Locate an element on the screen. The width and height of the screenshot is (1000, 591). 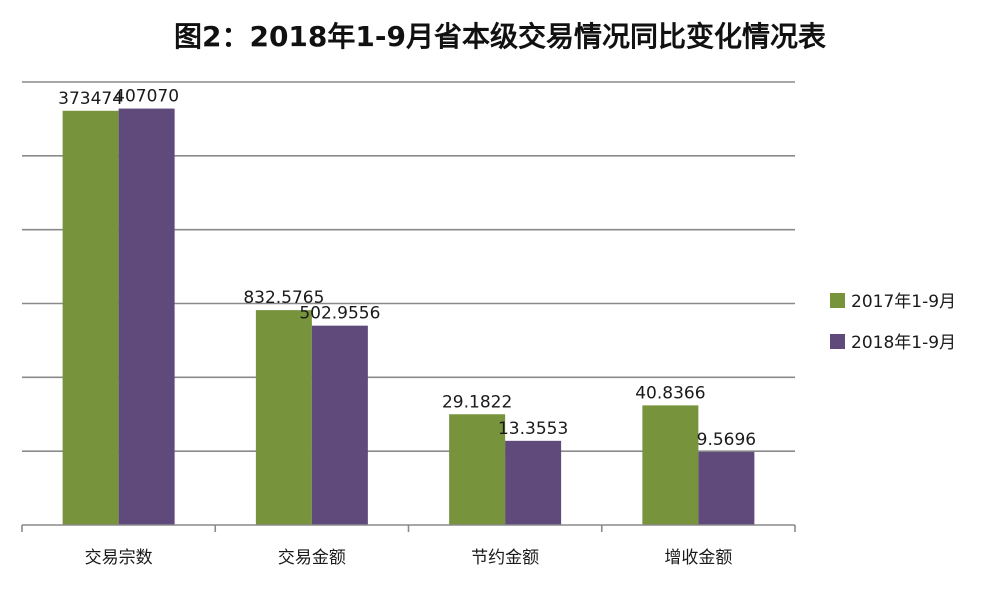
data-label: 9.5696 is located at coordinates (726, 440).